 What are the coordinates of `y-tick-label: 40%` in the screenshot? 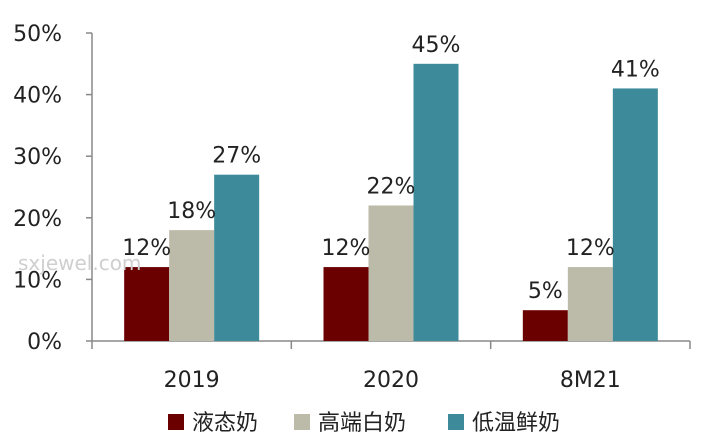 It's located at (37, 96).